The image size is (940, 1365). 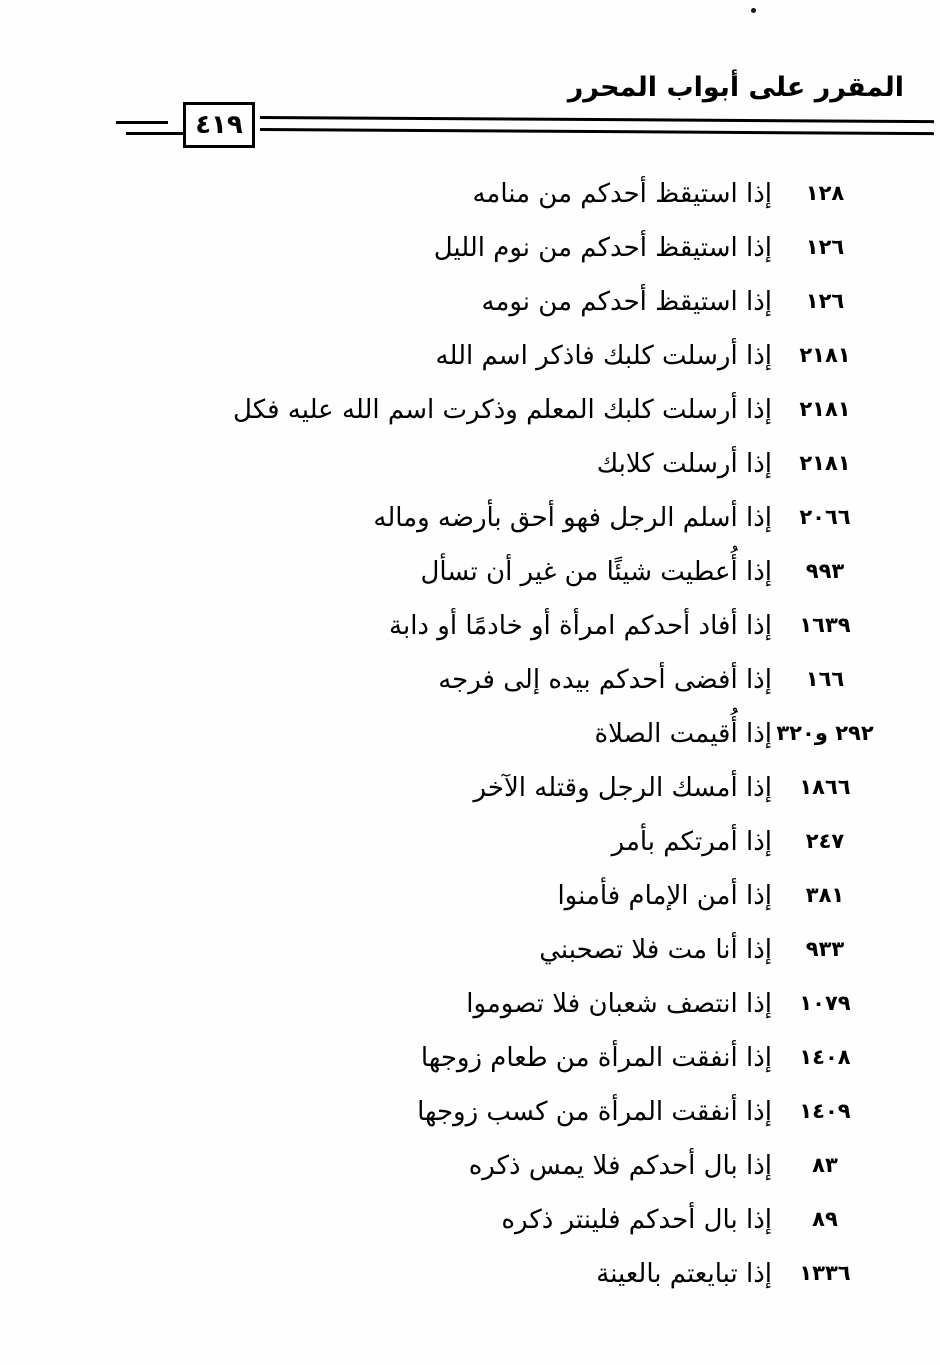 I want to click on header-left-dash-top, so click(x=142, y=122).